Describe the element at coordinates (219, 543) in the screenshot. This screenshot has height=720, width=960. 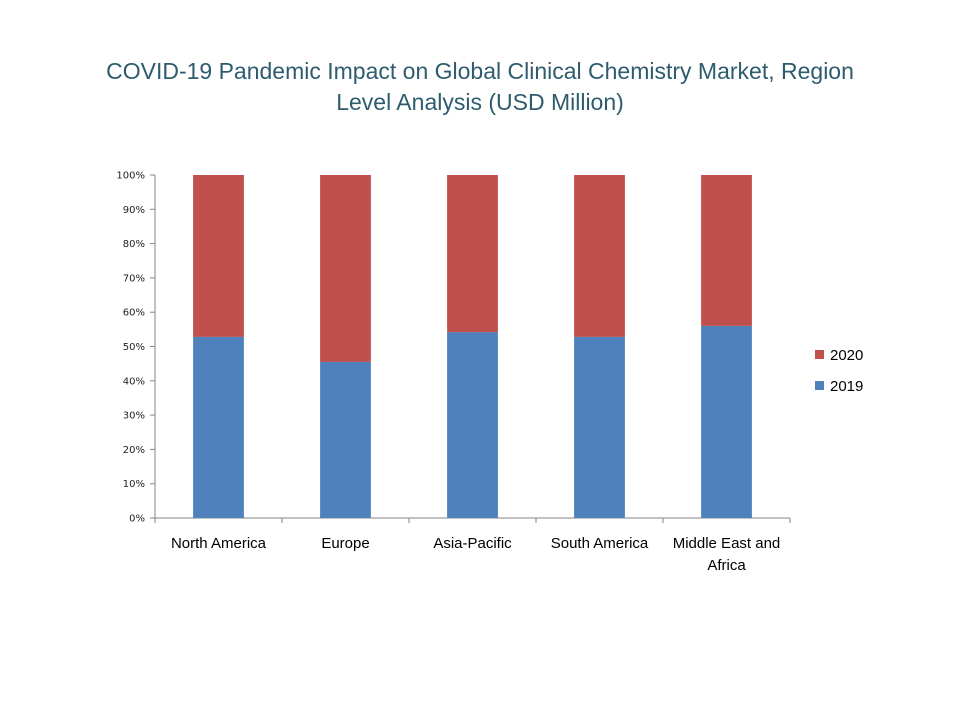
I see `x-tick-label: North America` at that location.